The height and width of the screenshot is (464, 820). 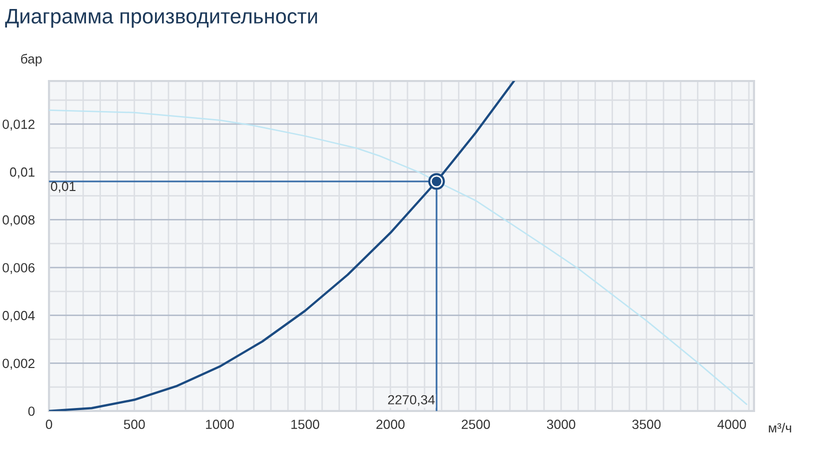 What do you see at coordinates (476, 425) in the screenshot?
I see `x-tick-label: 2500` at bounding box center [476, 425].